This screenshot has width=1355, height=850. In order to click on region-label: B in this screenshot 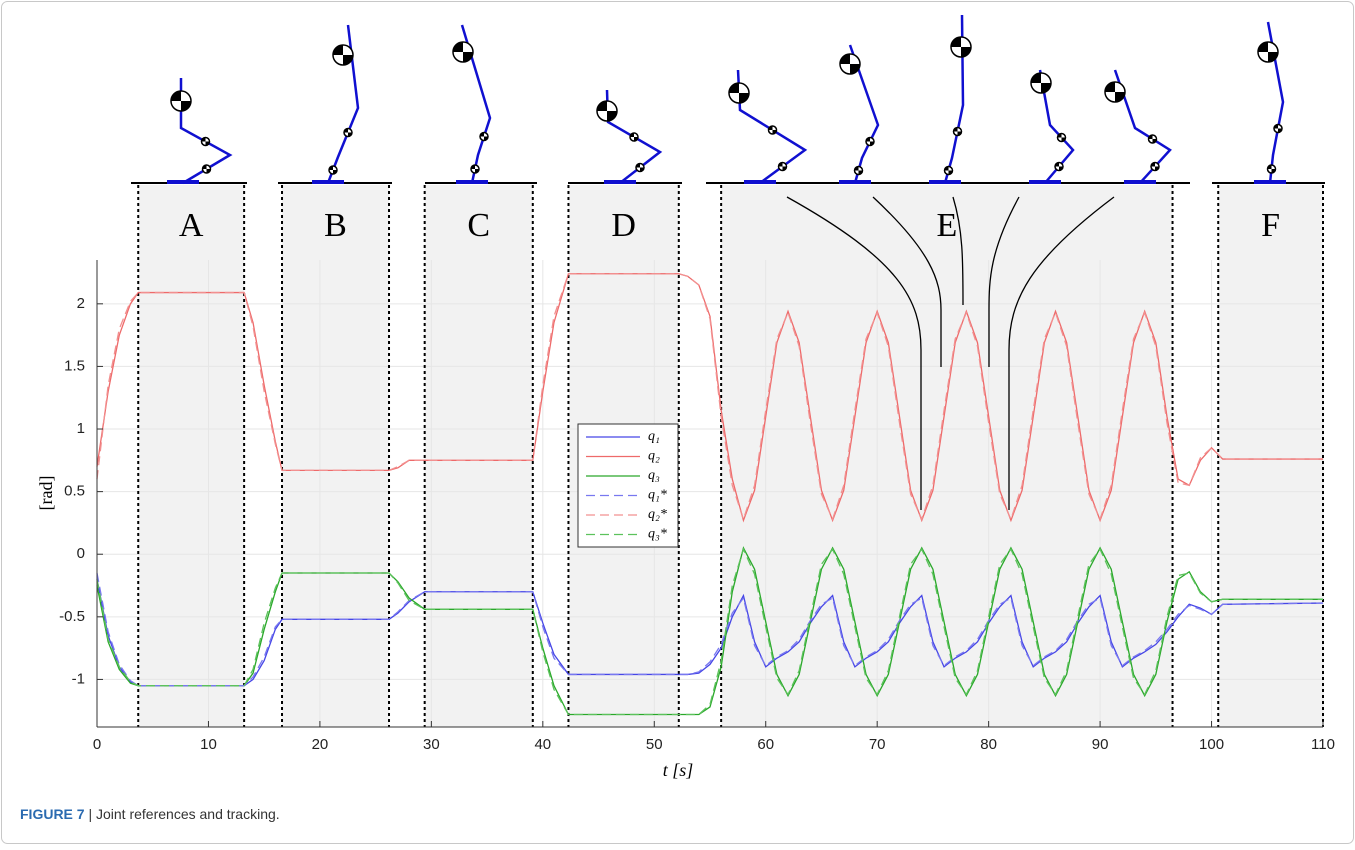, I will do `click(335, 225)`.